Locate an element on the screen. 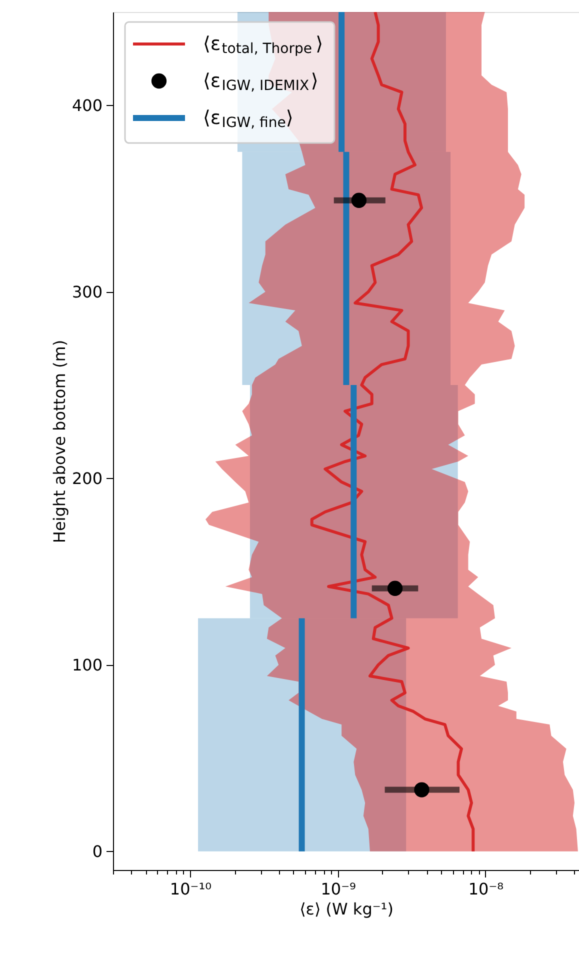  y-tick-label: 100 is located at coordinates (87, 664).